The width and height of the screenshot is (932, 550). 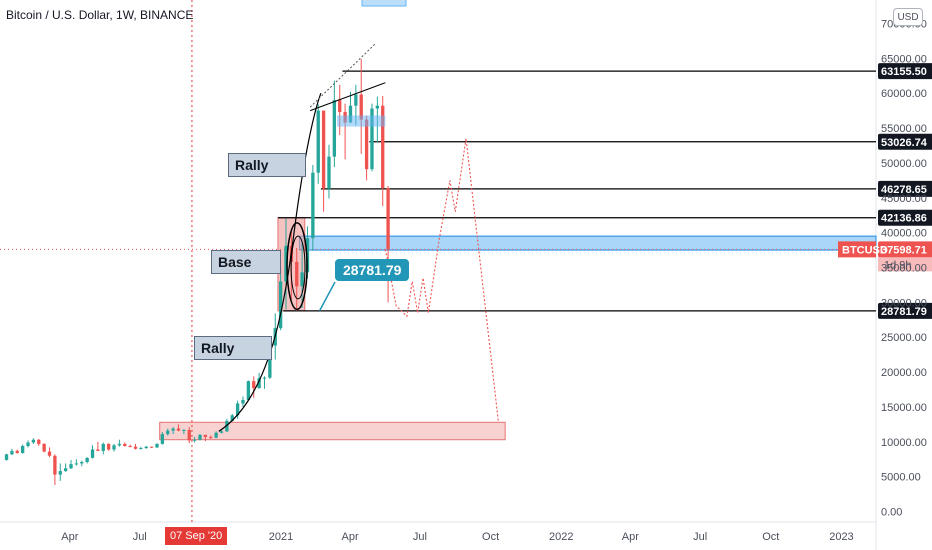 What do you see at coordinates (361, 121) in the screenshot?
I see `small-blue-box` at bounding box center [361, 121].